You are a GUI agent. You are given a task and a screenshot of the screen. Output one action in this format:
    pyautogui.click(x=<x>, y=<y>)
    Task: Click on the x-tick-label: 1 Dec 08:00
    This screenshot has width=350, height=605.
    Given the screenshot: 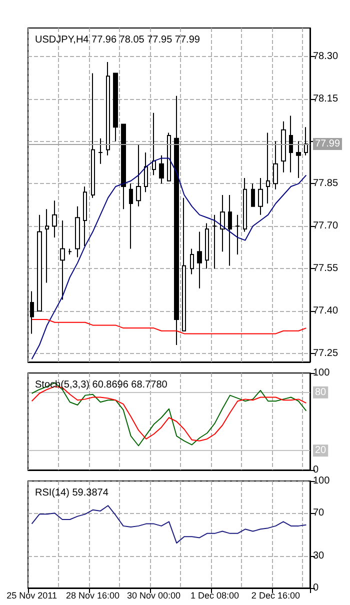 What is the action you would take?
    pyautogui.click(x=215, y=595)
    